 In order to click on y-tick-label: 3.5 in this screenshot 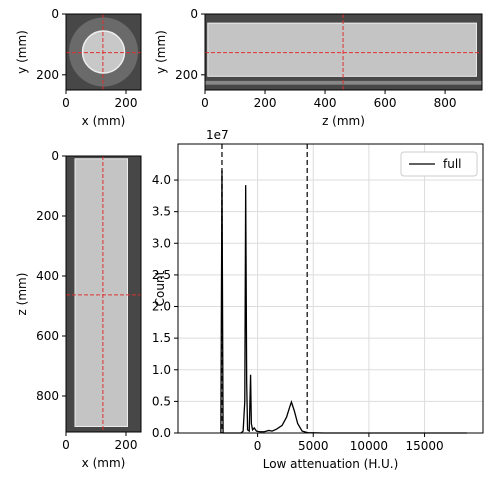, I will do `click(161, 212)`.